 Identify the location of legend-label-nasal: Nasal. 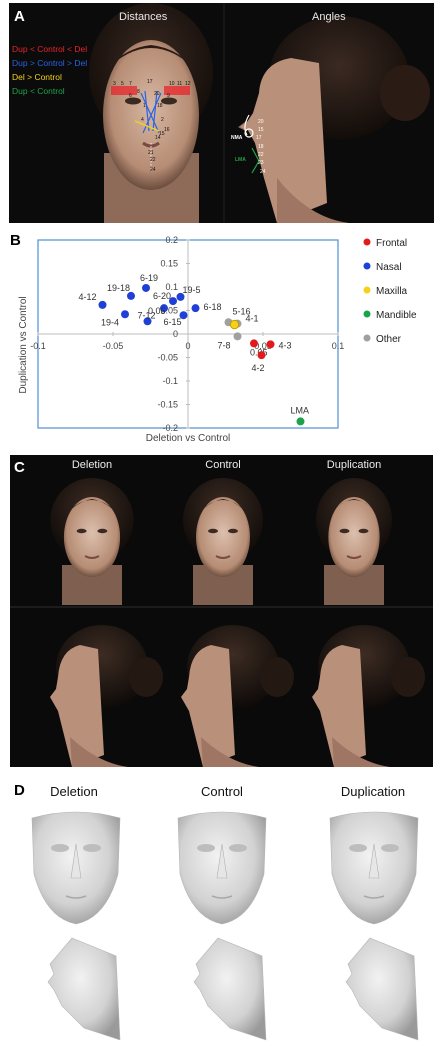
(389, 267).